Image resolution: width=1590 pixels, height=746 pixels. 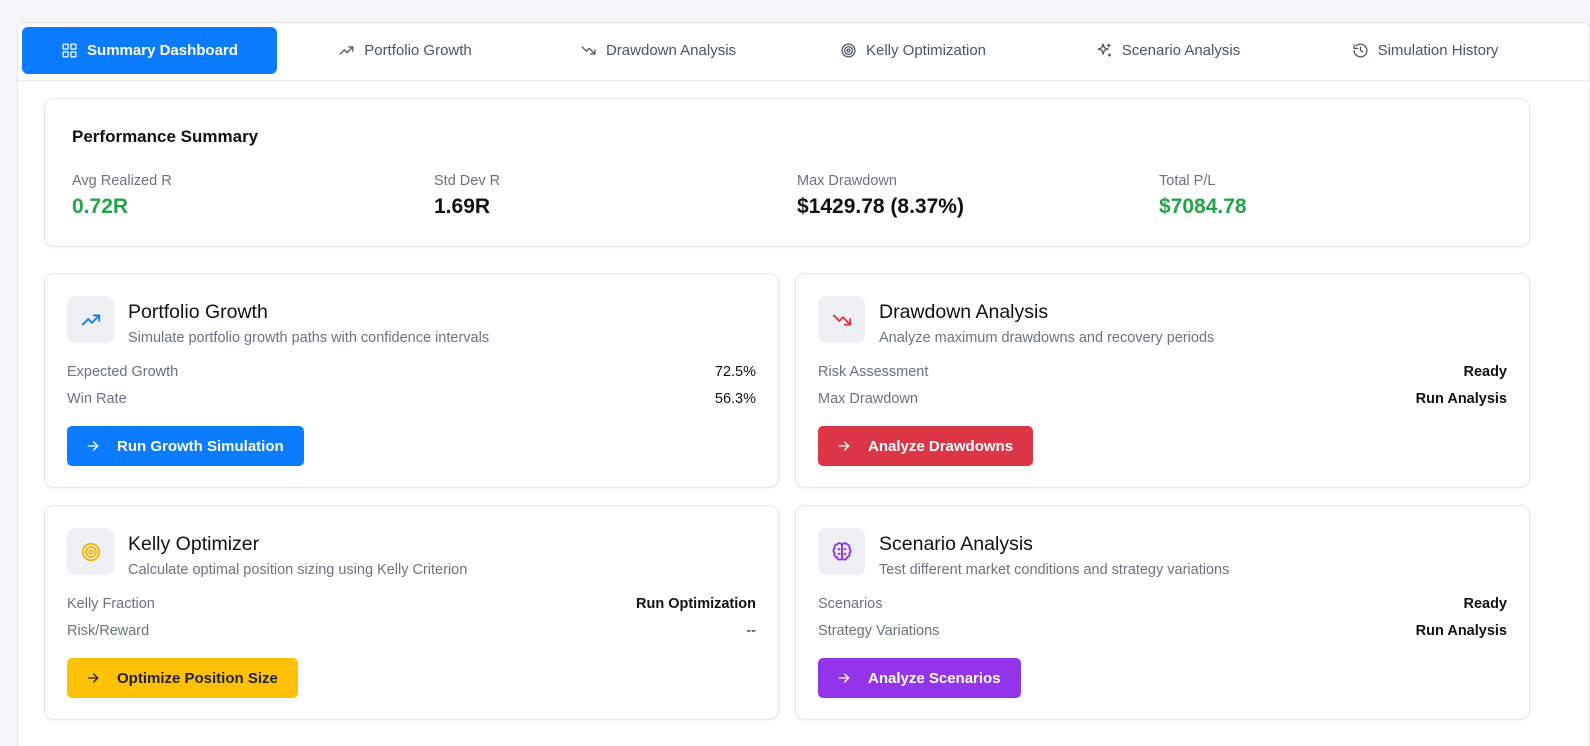 What do you see at coordinates (735, 399) in the screenshot?
I see `stat-value: 56.3%` at bounding box center [735, 399].